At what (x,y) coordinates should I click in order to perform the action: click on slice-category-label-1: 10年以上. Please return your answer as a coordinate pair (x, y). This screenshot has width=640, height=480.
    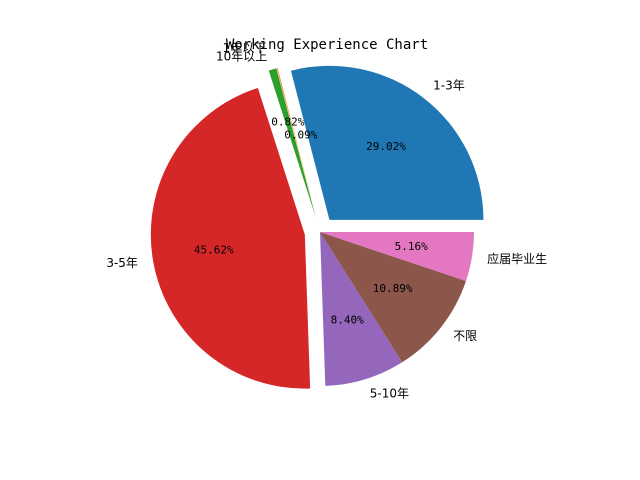
    Looking at the image, I should click on (241, 57).